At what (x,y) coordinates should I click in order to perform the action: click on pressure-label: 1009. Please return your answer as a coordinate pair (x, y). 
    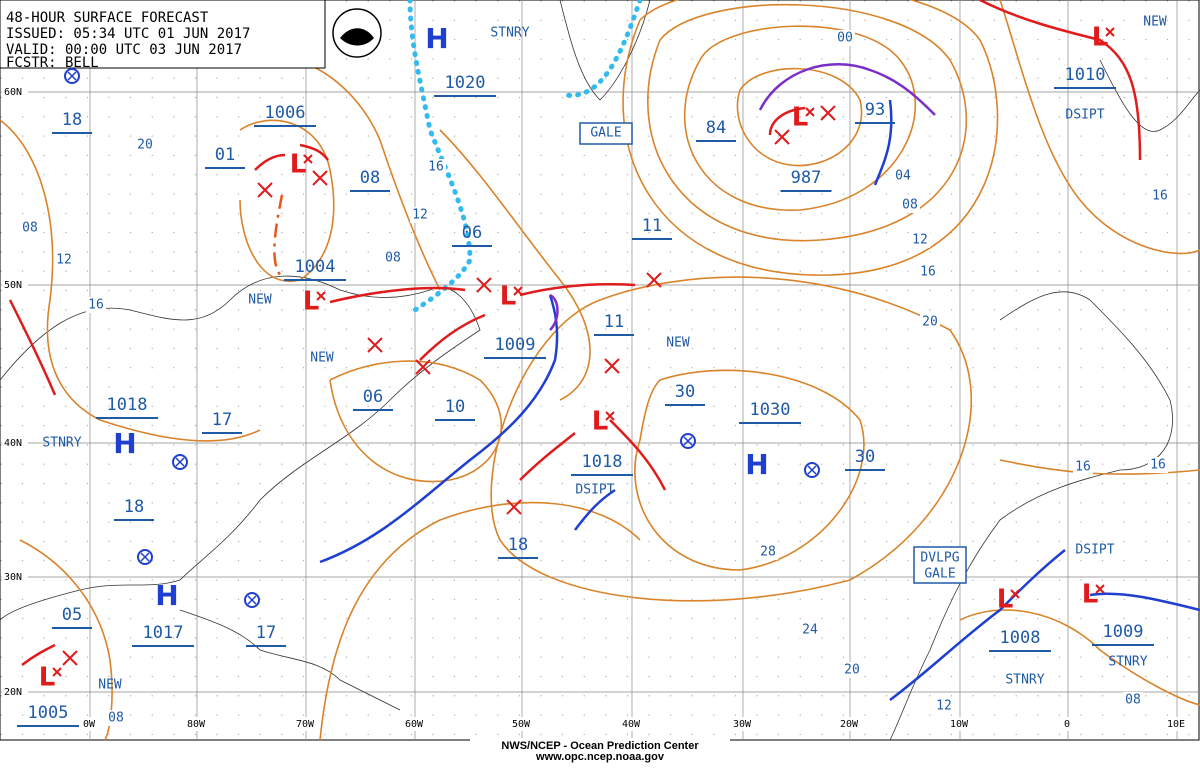
    Looking at the image, I should click on (515, 345).